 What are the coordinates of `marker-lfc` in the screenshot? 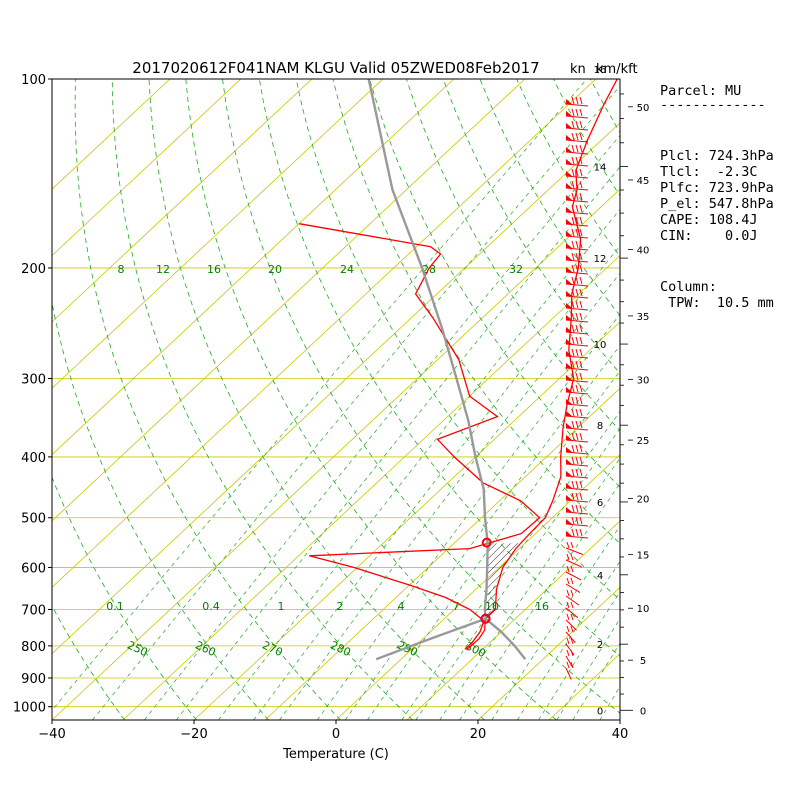 It's located at (485, 618).